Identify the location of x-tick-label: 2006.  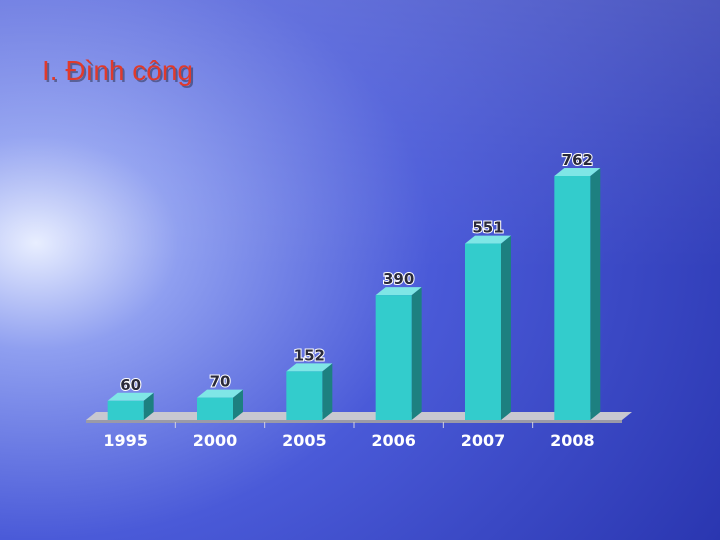
(393, 440).